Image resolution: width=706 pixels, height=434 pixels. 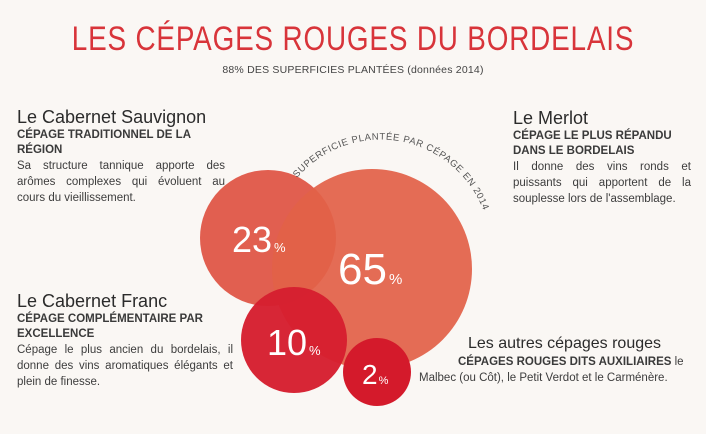 I want to click on bubble-value-merlot: 65%, so click(x=370, y=269).